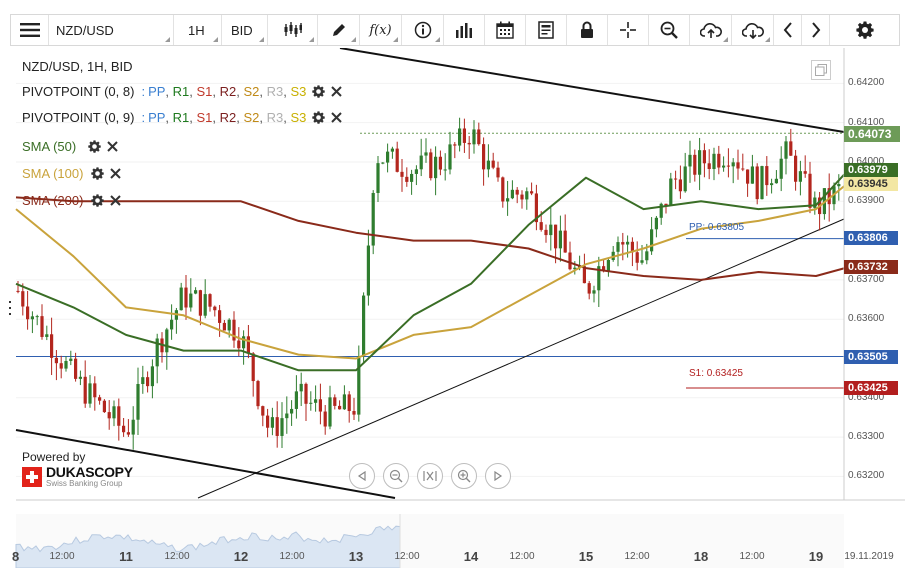 The width and height of the screenshot is (905, 573). I want to click on zoom-in-button, so click(464, 476).